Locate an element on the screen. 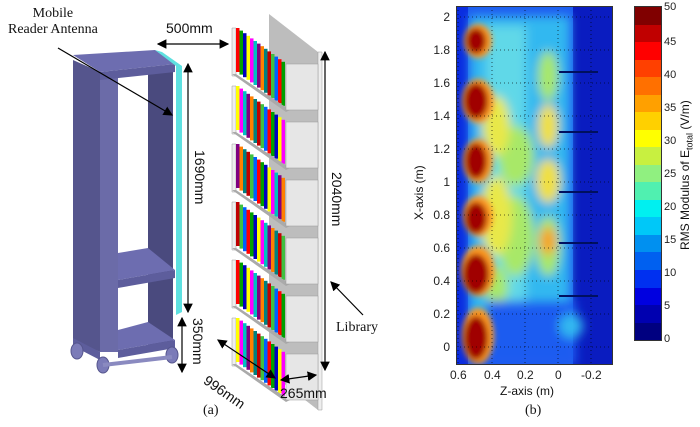 This screenshot has height=427, width=700. y-tick: 1.8 is located at coordinates (441, 50).